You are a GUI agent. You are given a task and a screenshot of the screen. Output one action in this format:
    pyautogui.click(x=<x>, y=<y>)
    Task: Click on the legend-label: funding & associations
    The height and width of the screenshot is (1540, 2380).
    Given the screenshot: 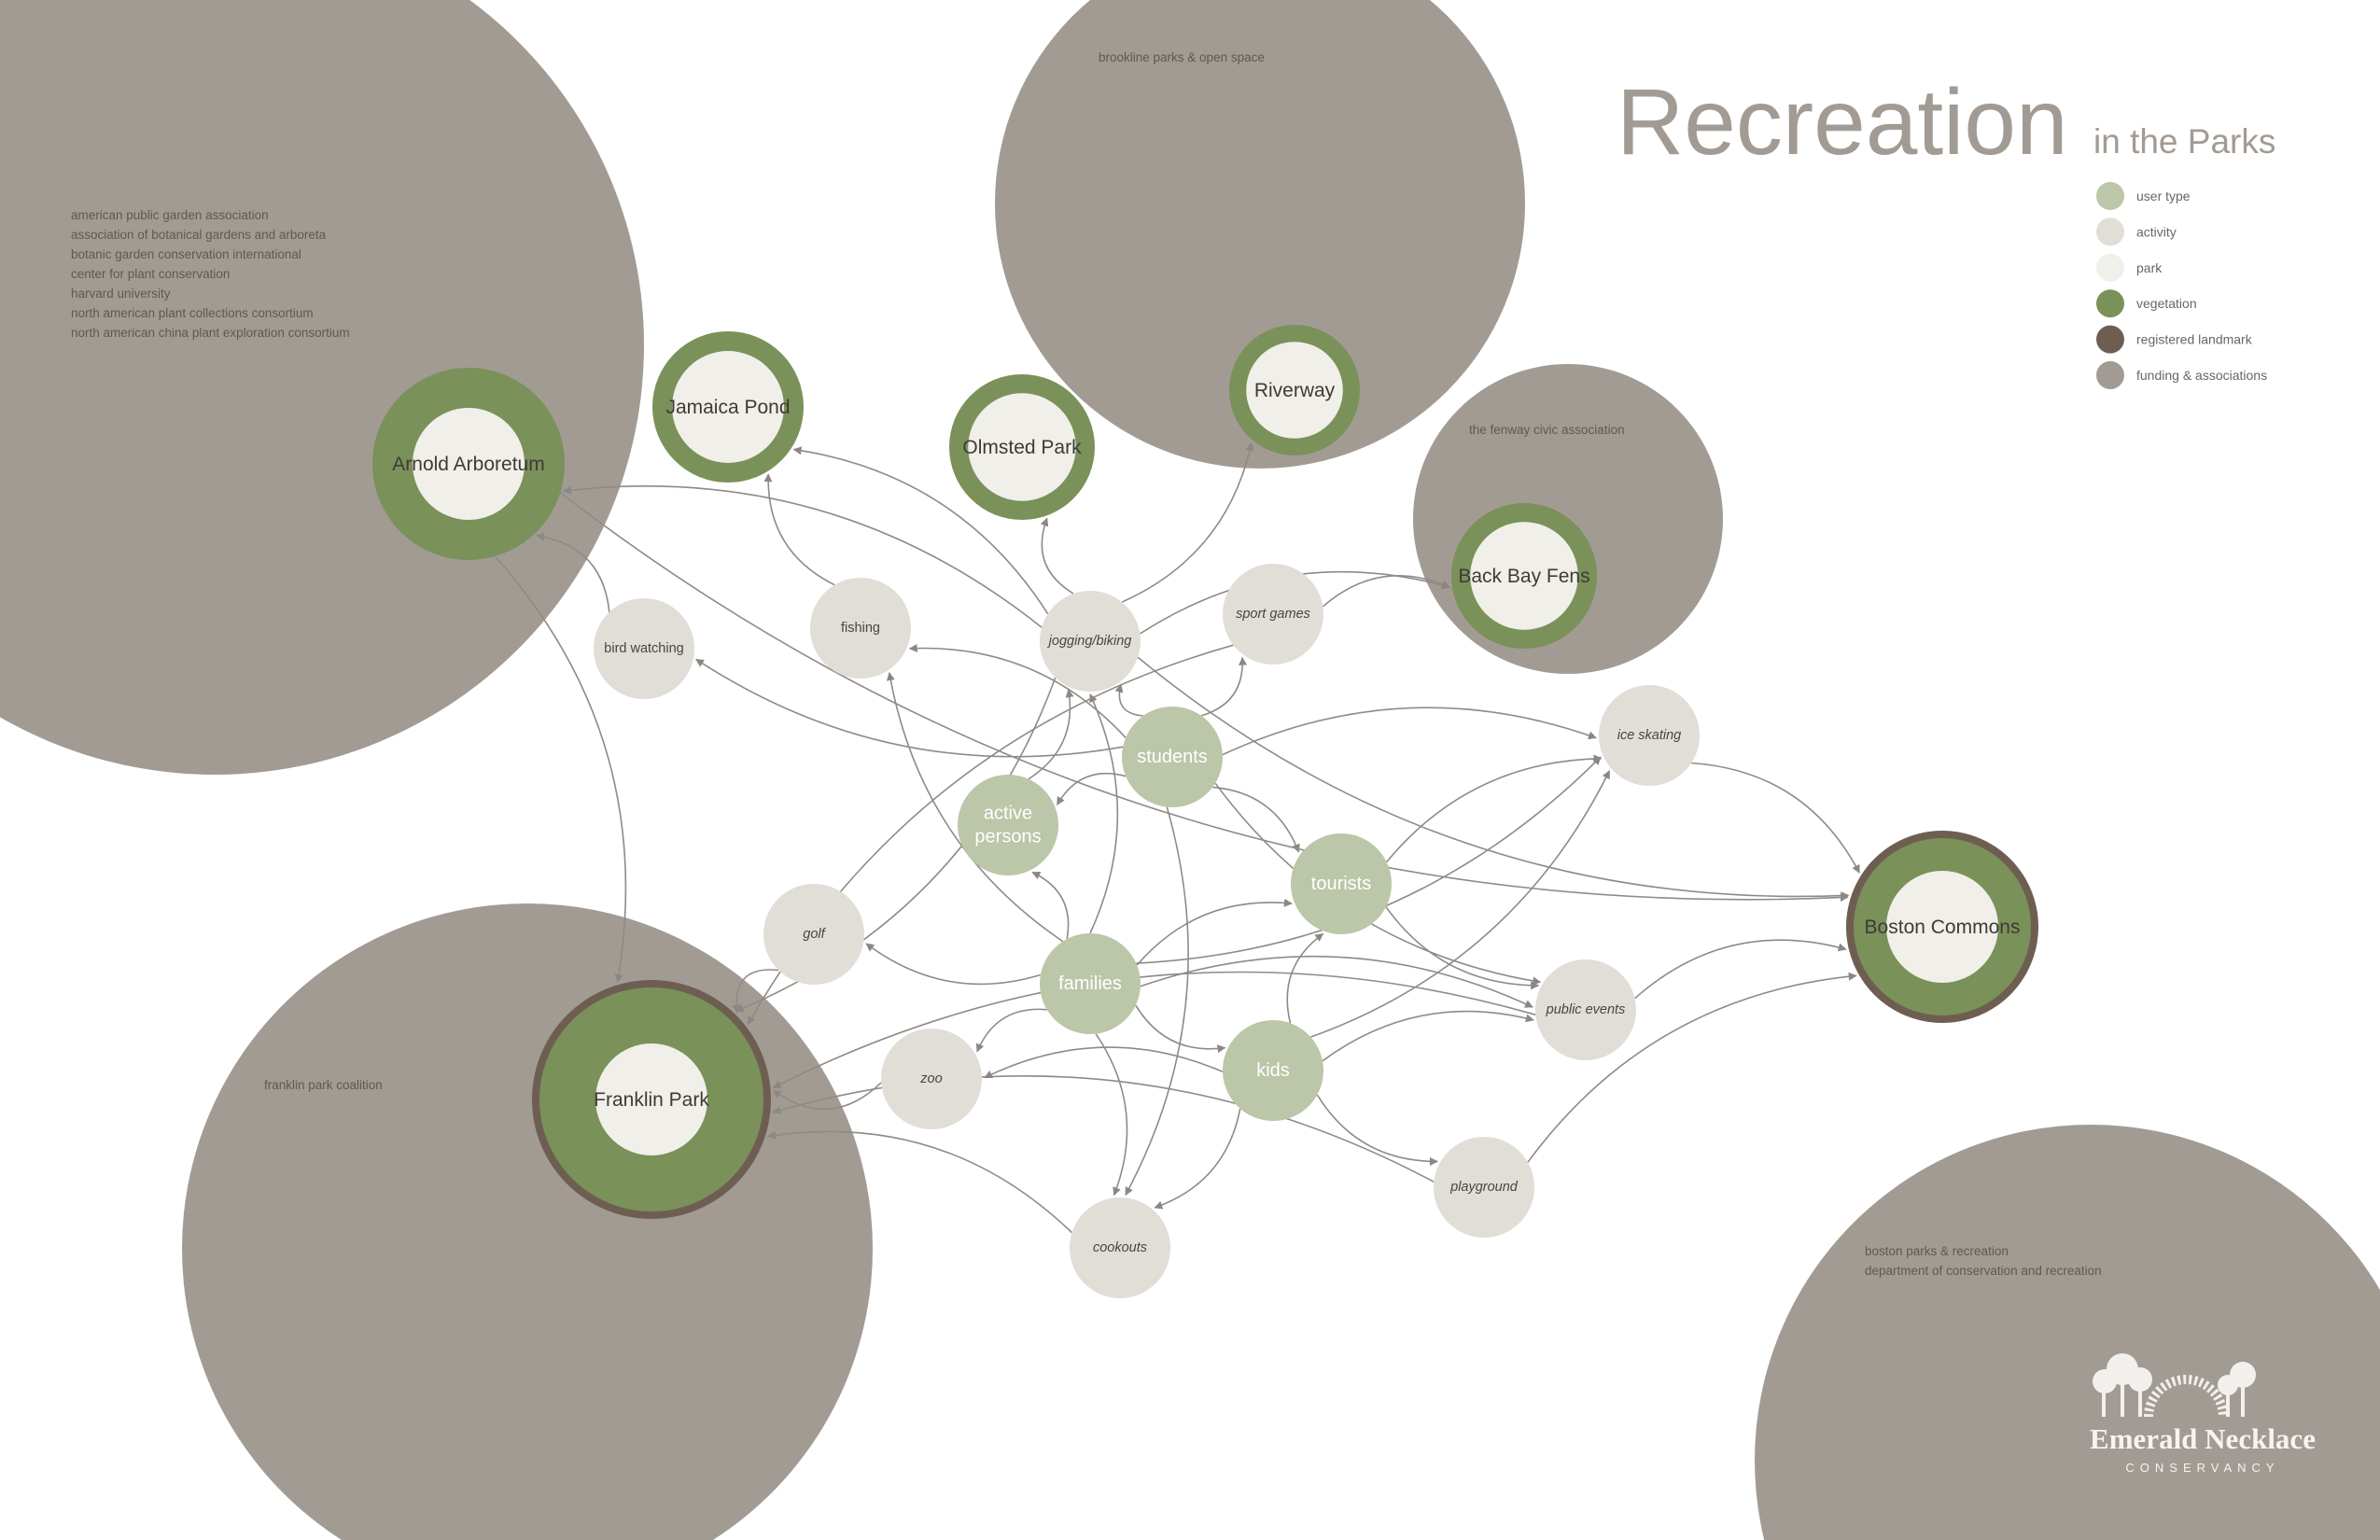 What is the action you would take?
    pyautogui.click(x=2201, y=375)
    